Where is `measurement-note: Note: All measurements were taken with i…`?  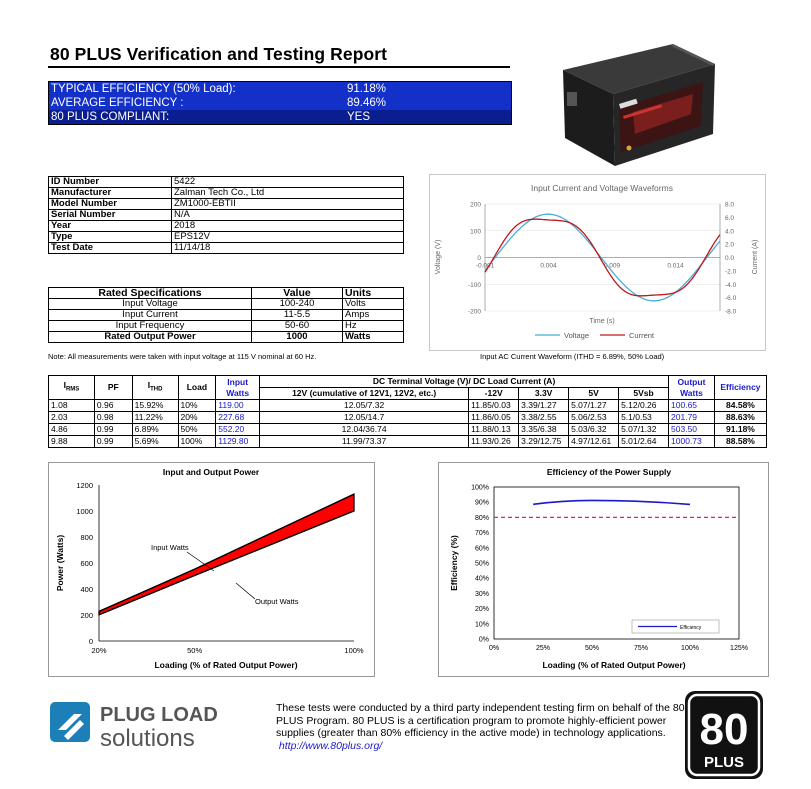
measurement-note: Note: All measurements were taken with i… is located at coordinates (182, 356).